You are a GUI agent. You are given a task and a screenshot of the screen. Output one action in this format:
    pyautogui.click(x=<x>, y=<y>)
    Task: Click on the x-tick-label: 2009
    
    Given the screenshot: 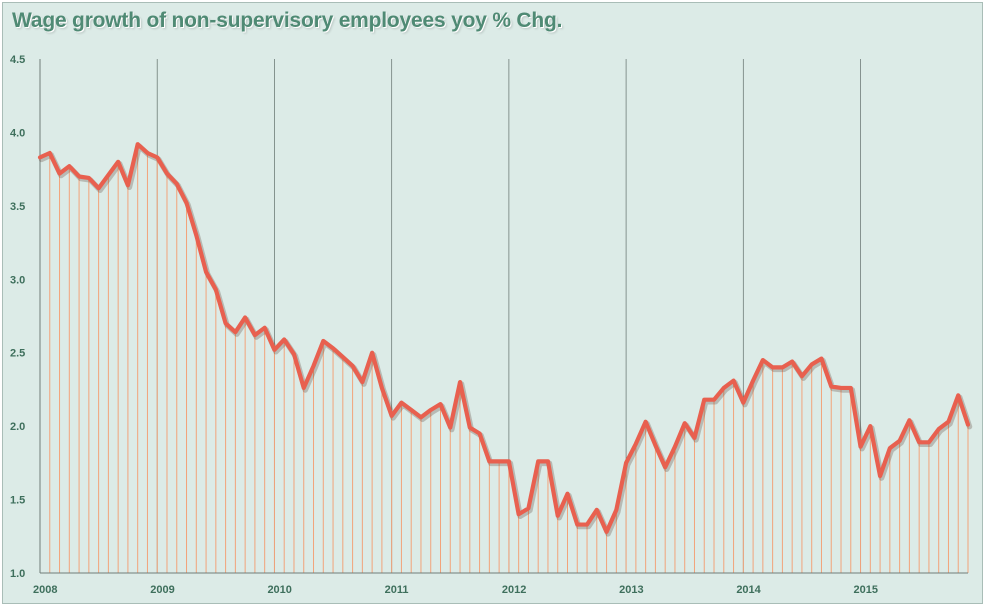 What is the action you would take?
    pyautogui.click(x=162, y=590)
    